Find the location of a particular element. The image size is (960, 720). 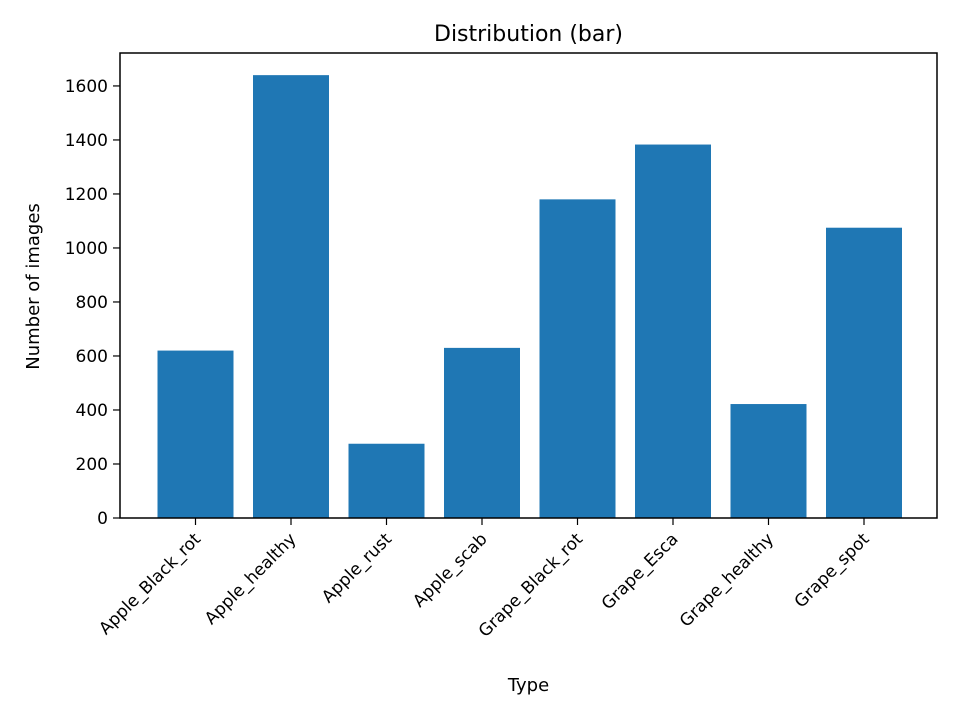

bar-apple-scab is located at coordinates (482, 432).